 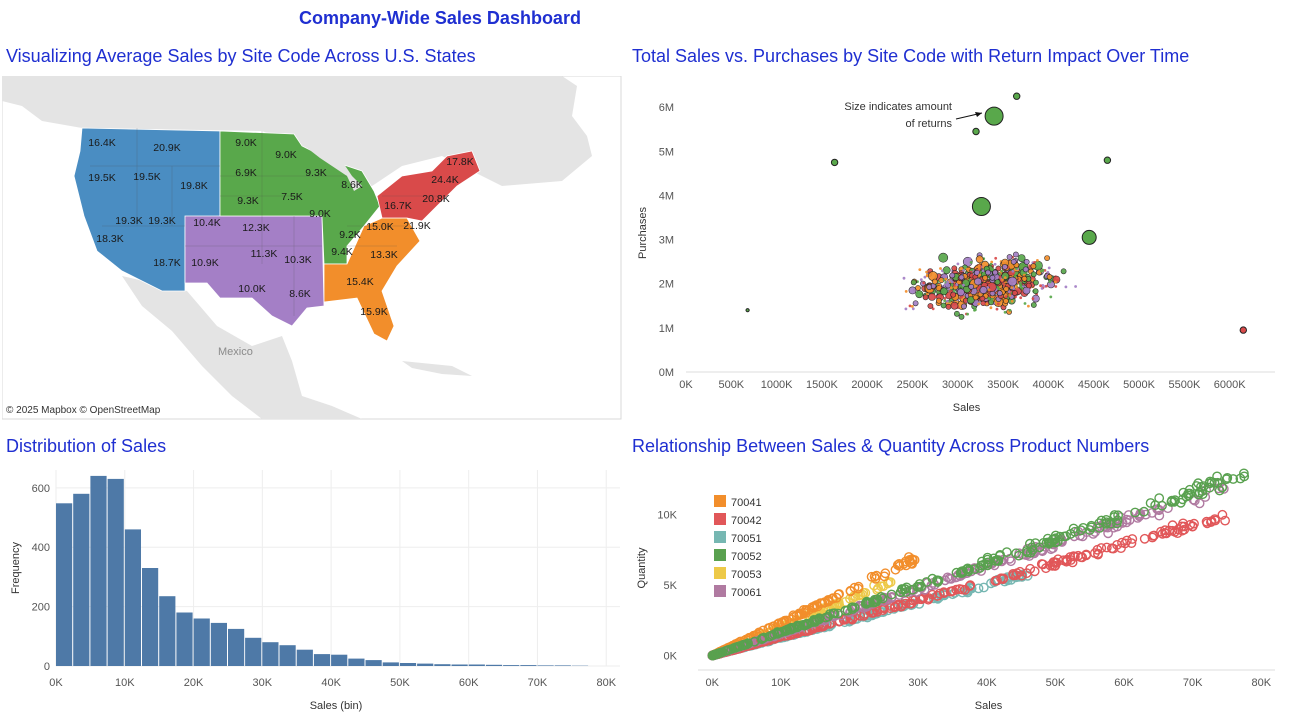 What do you see at coordinates (987, 683) in the screenshot?
I see `scatter2-x-tick: 40K` at bounding box center [987, 683].